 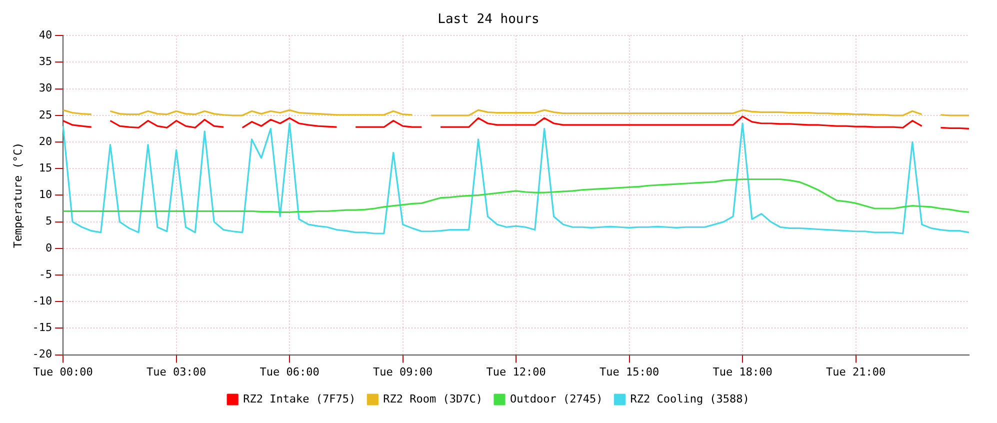 I want to click on y-tick-label: -15, so click(x=42, y=327).